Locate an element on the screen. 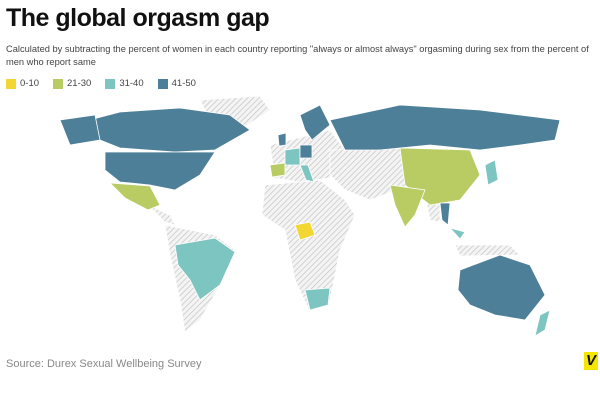 The height and width of the screenshot is (400, 600). brazil is located at coordinates (205, 269).